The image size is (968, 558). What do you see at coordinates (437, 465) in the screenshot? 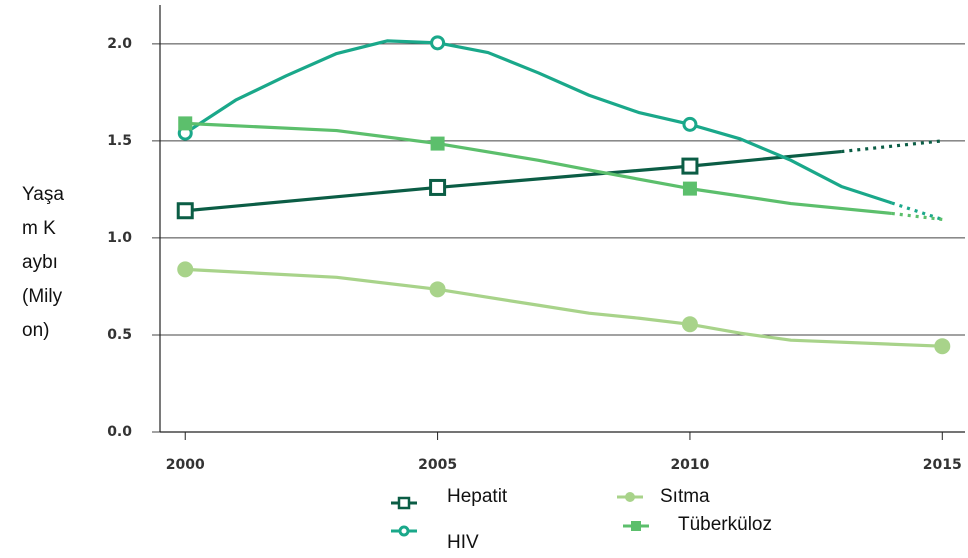
I see `x-tick-label: 2005` at bounding box center [437, 465].